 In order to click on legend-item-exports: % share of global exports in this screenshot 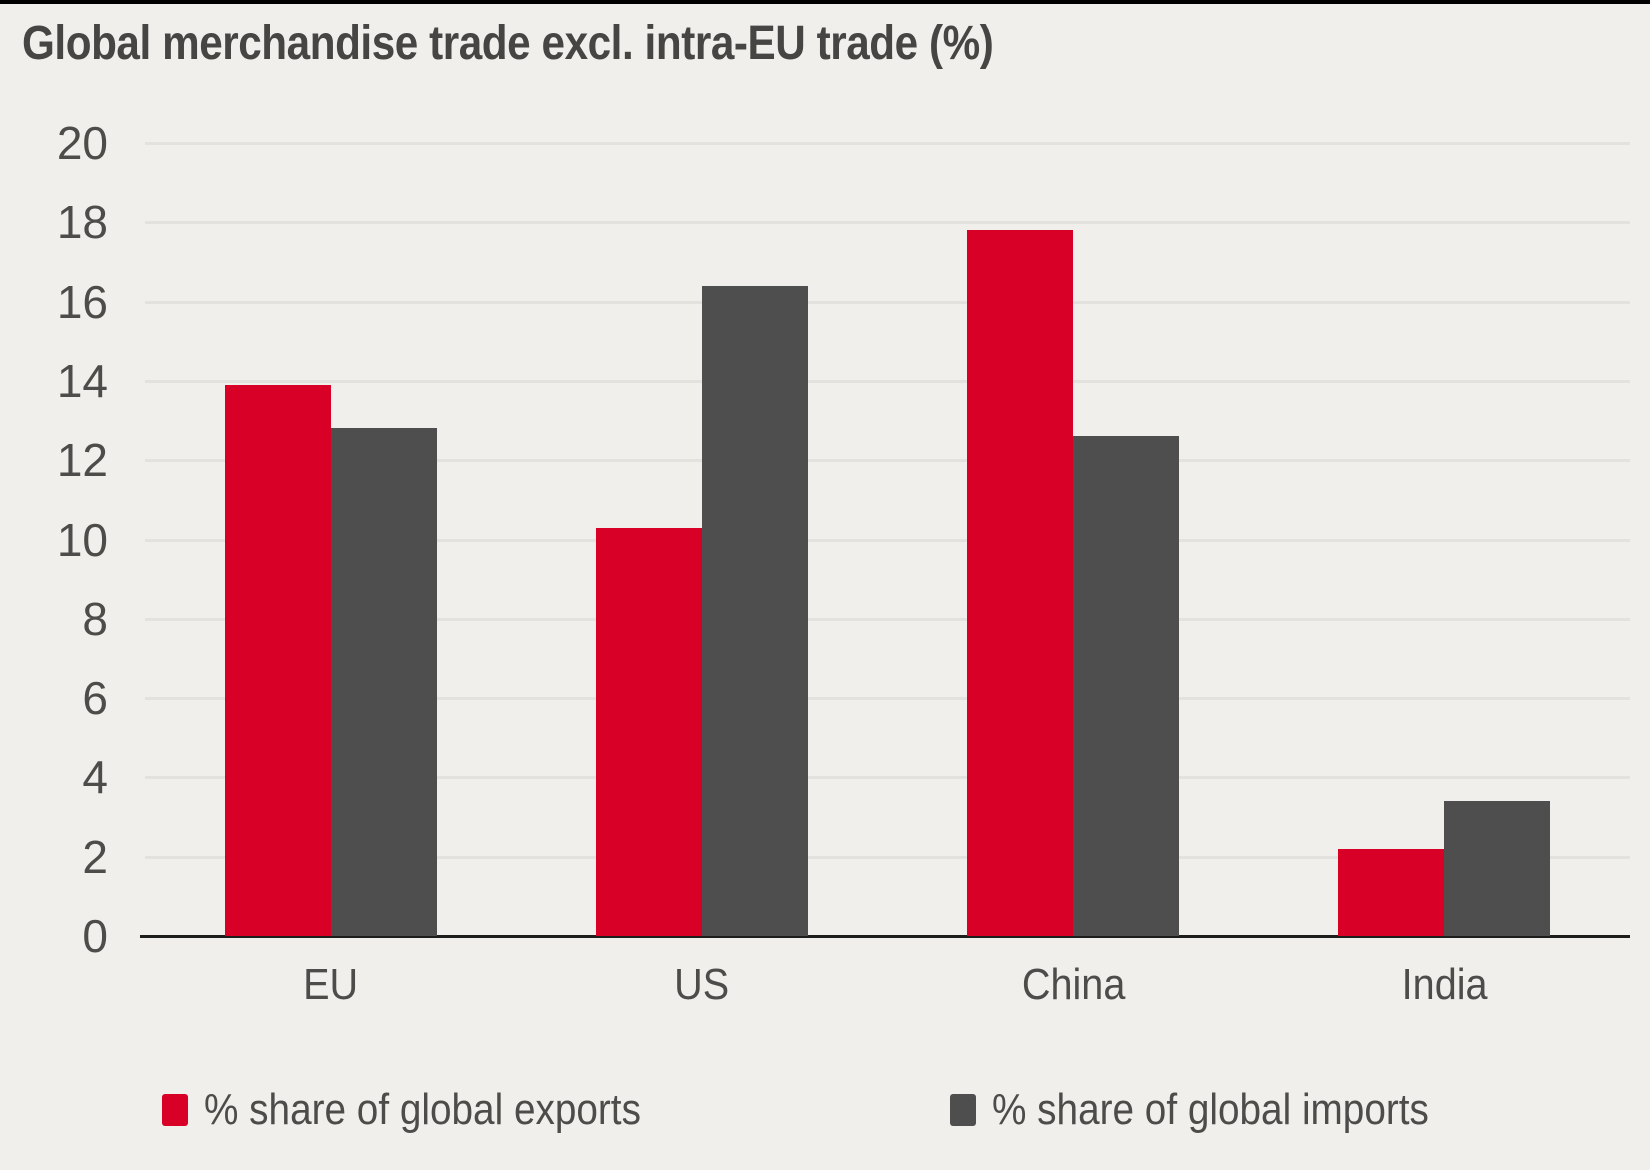, I will do `click(431, 1110)`.